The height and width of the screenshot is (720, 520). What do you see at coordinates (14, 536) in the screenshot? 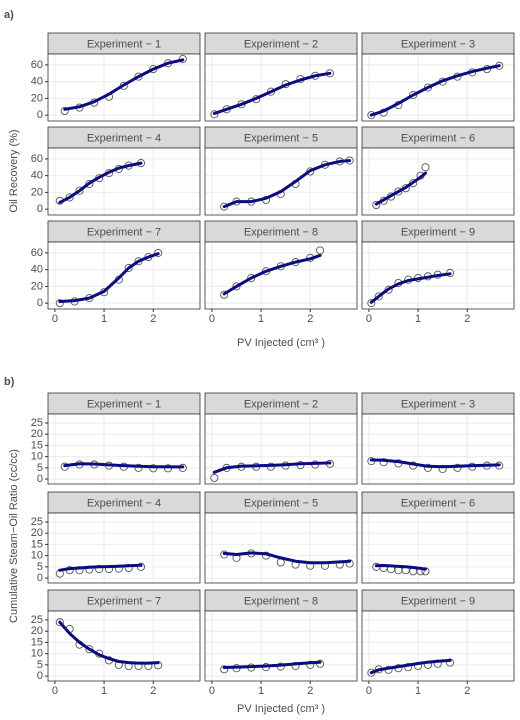
I see `y-axis-label: Cumulative Steam−Oil Ratio (cc/cc)` at bounding box center [14, 536].